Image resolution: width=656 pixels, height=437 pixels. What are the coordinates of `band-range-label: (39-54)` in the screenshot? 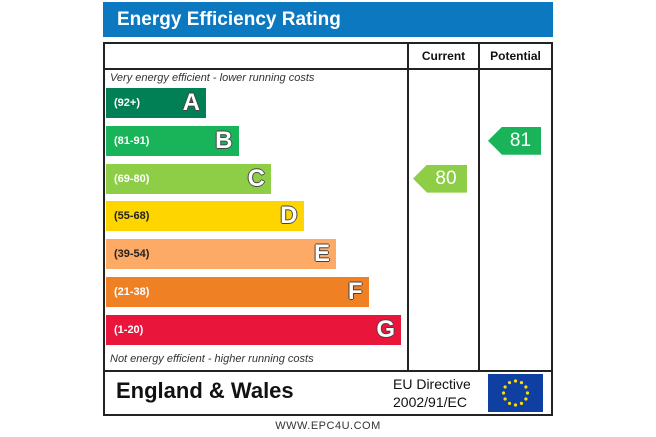 It's located at (132, 254).